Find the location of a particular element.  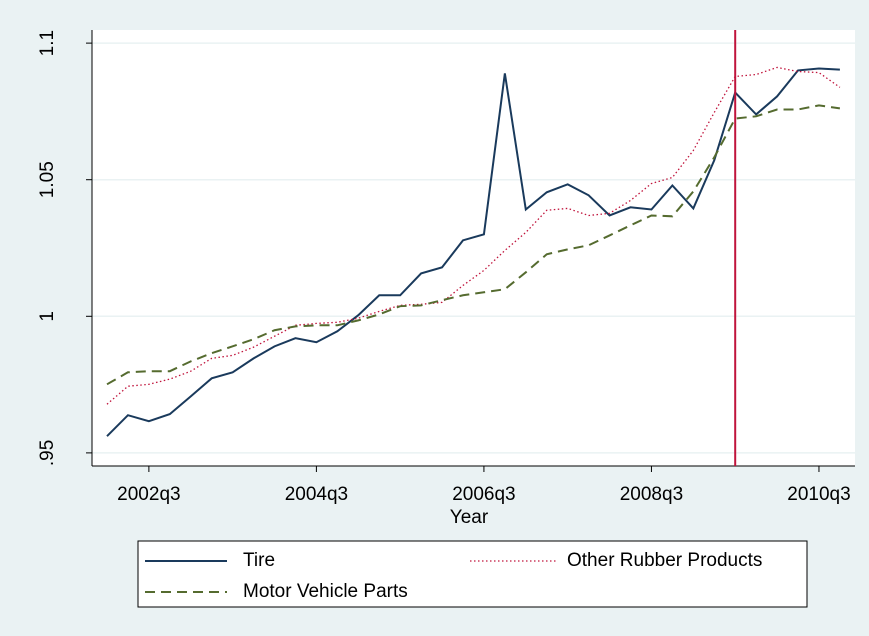

x-tick-label: 2004q3 is located at coordinates (316, 494).